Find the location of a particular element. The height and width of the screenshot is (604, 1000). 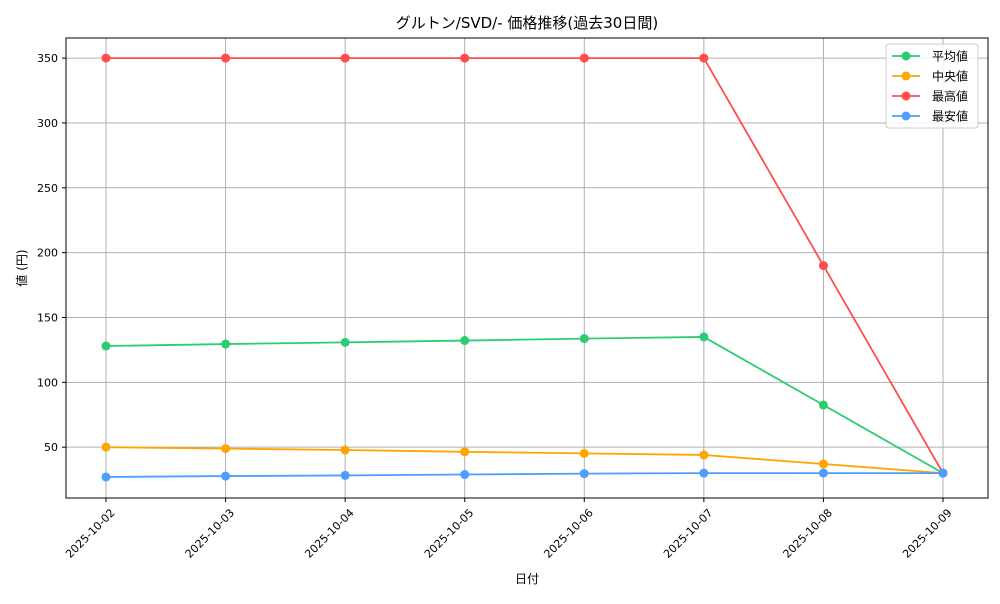

x-tick-label: 2025-10-04 is located at coordinates (329, 533).